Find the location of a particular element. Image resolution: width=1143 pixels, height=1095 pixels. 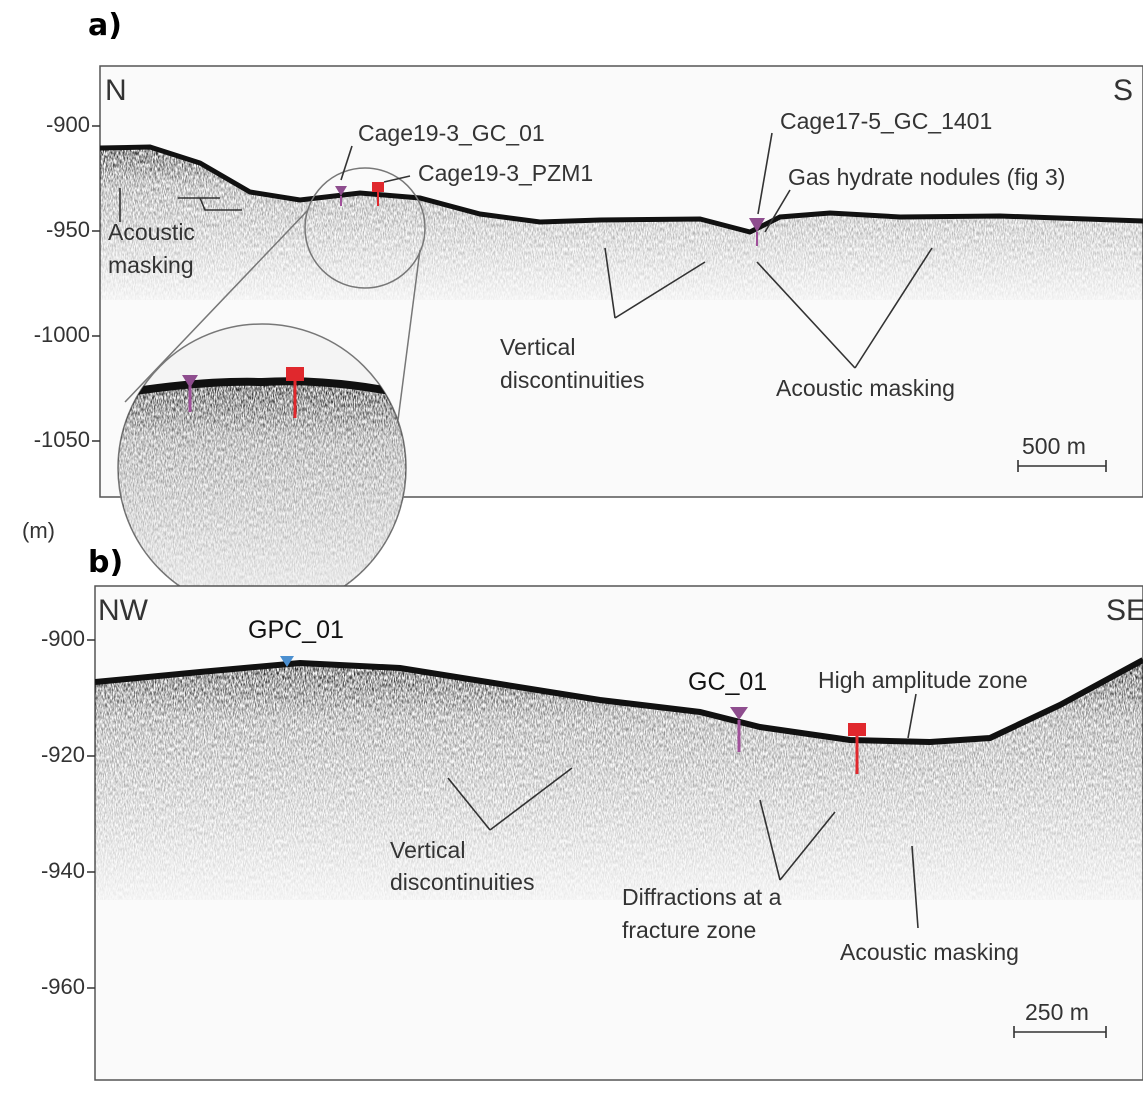

y-tick-label: -950 is located at coordinates (68, 229).